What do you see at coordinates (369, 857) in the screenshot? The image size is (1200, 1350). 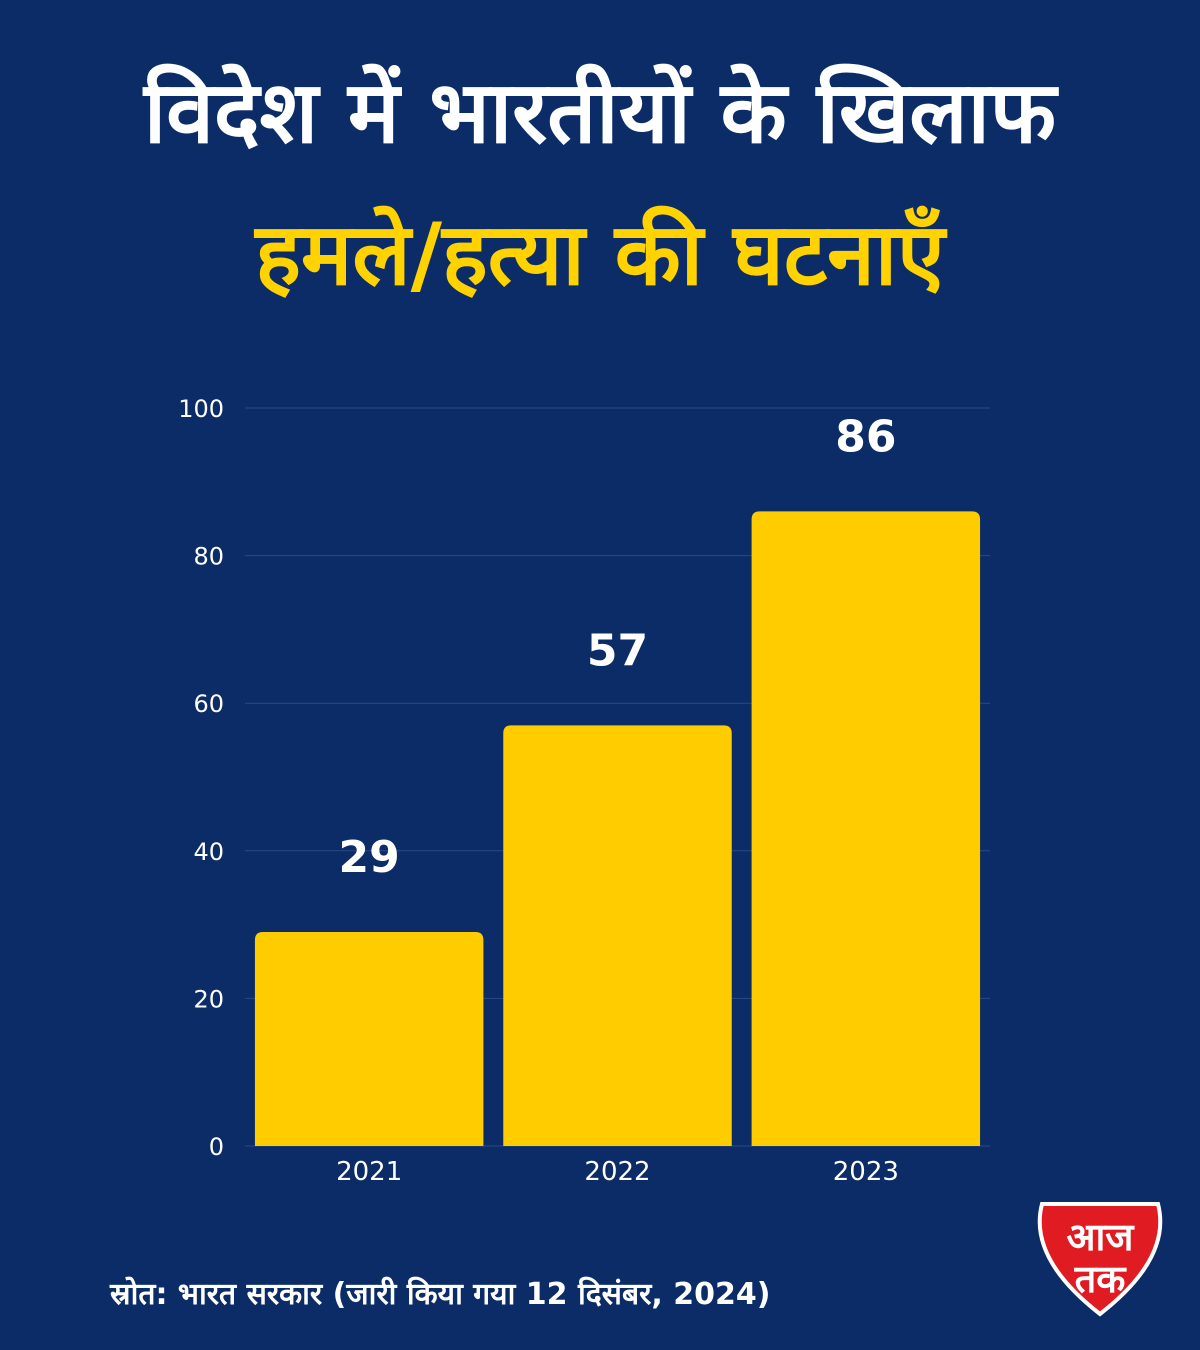 I see `data-label-2021: 29` at bounding box center [369, 857].